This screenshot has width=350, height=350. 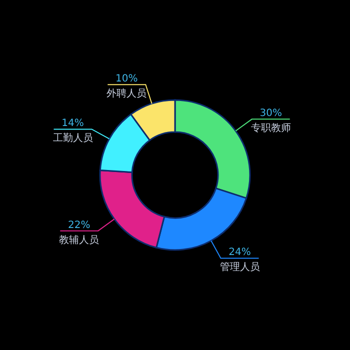 What do you see at coordinates (271, 114) in the screenshot?
I see `data-label: 30%` at bounding box center [271, 114].